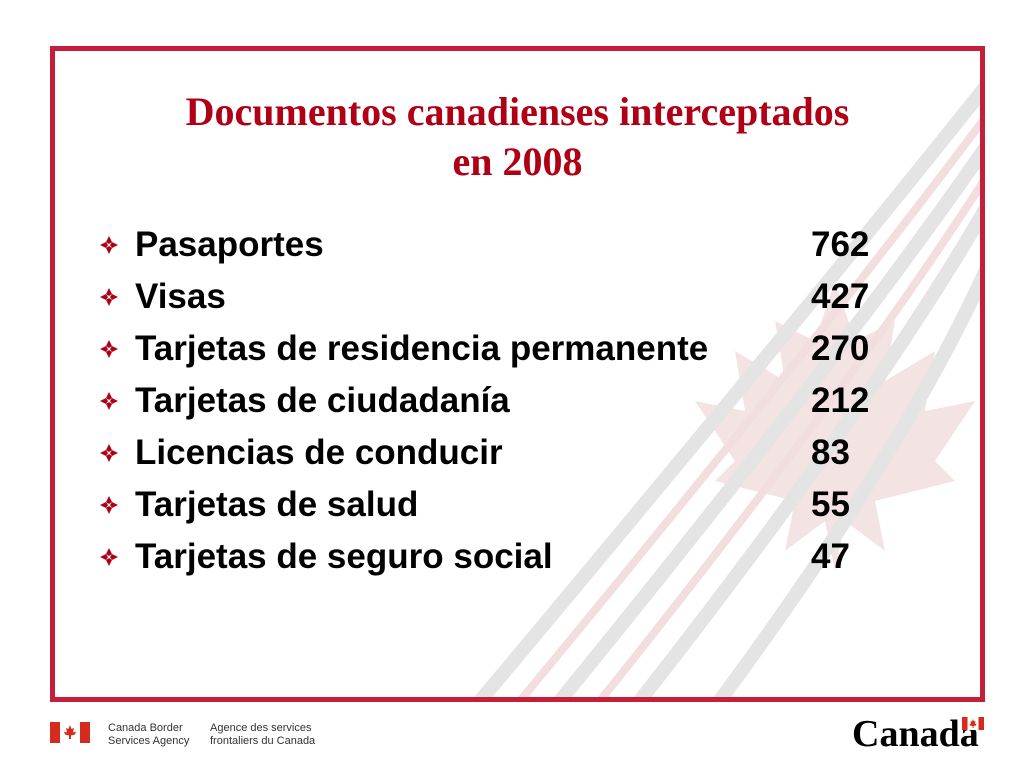 This screenshot has width=1024, height=768. I want to click on canada-flag-icon, so click(70, 732).